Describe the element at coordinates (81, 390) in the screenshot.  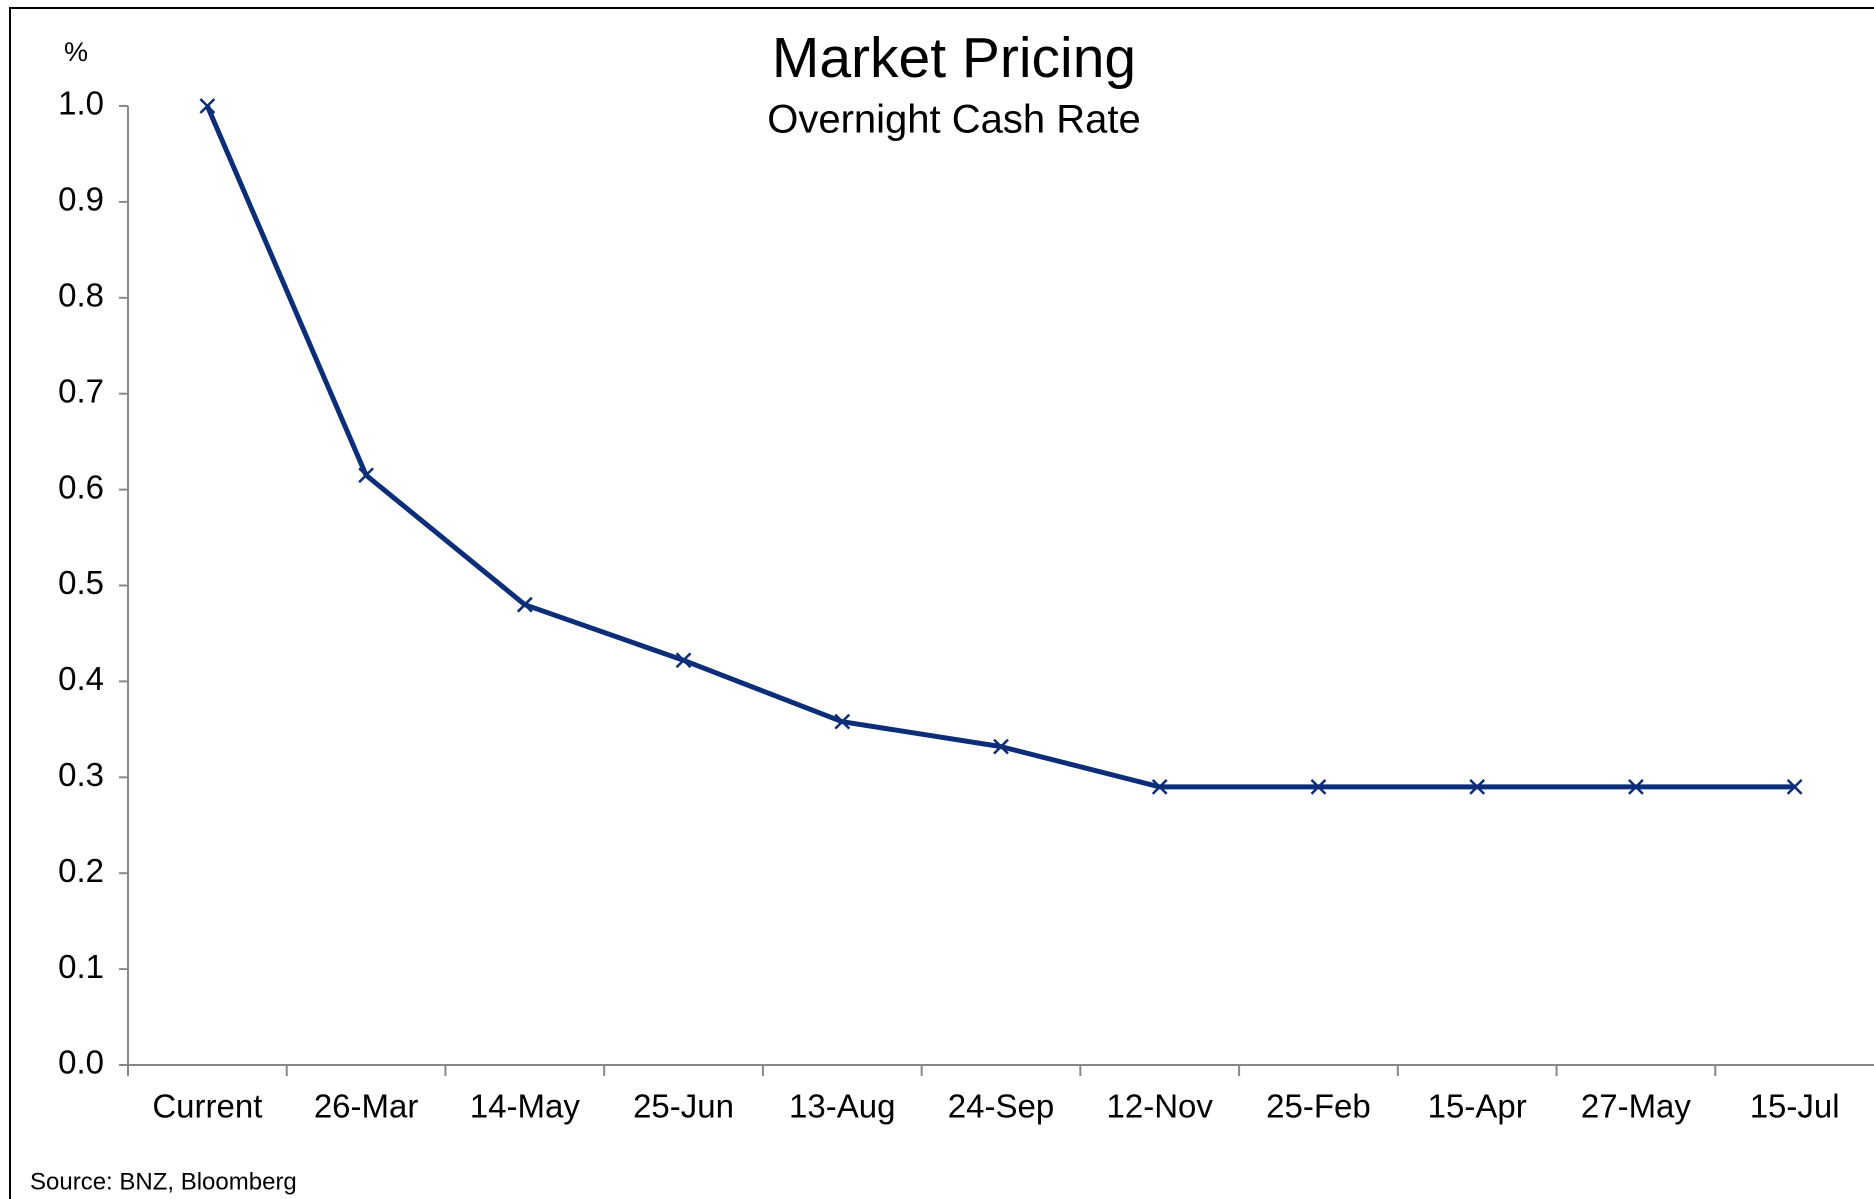
I see `y-tick-label: 0.7` at that location.